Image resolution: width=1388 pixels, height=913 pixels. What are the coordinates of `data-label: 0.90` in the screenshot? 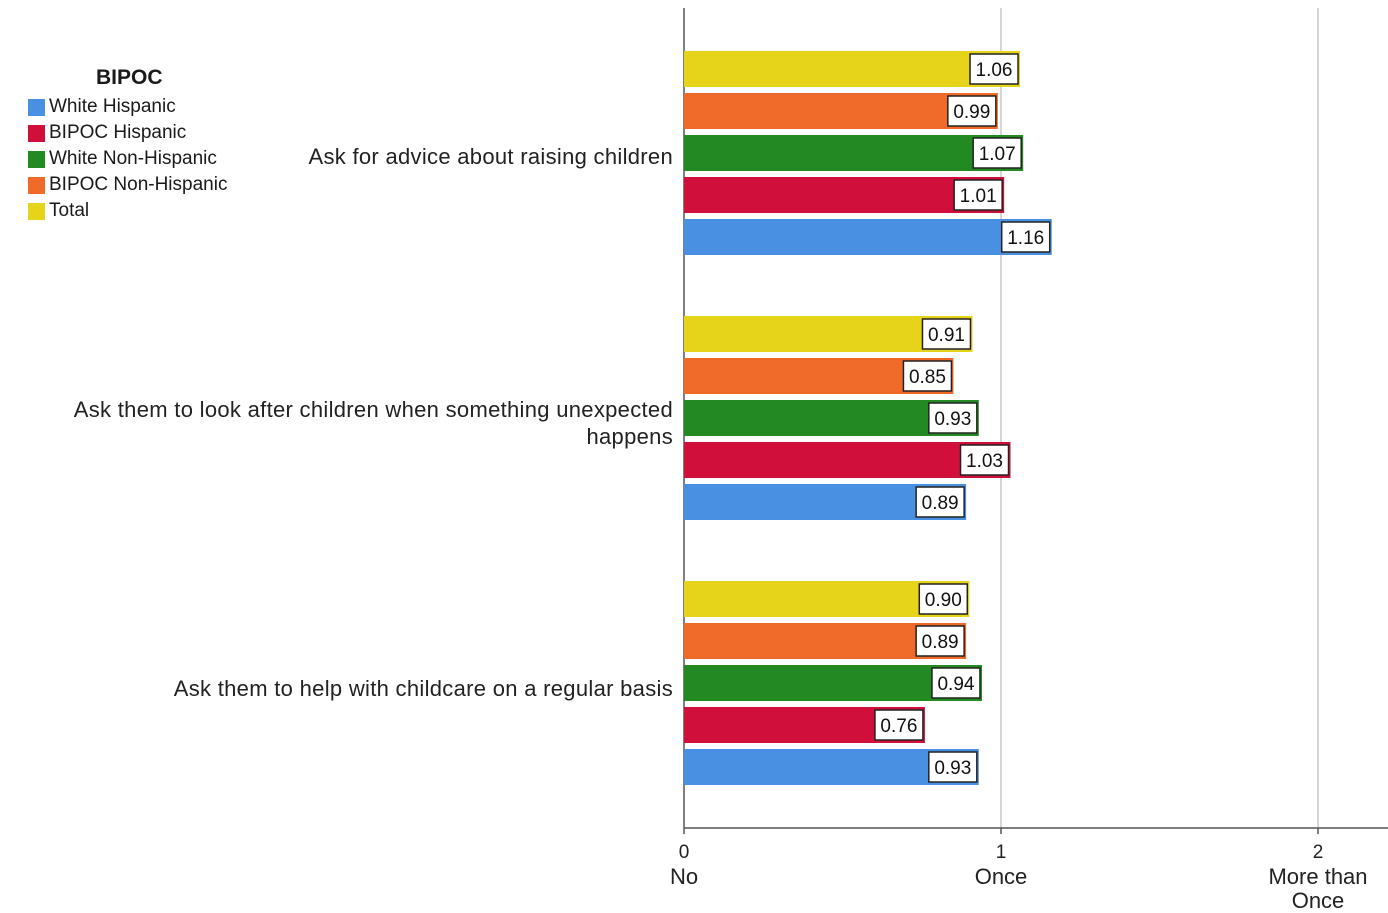 It's located at (943, 600).